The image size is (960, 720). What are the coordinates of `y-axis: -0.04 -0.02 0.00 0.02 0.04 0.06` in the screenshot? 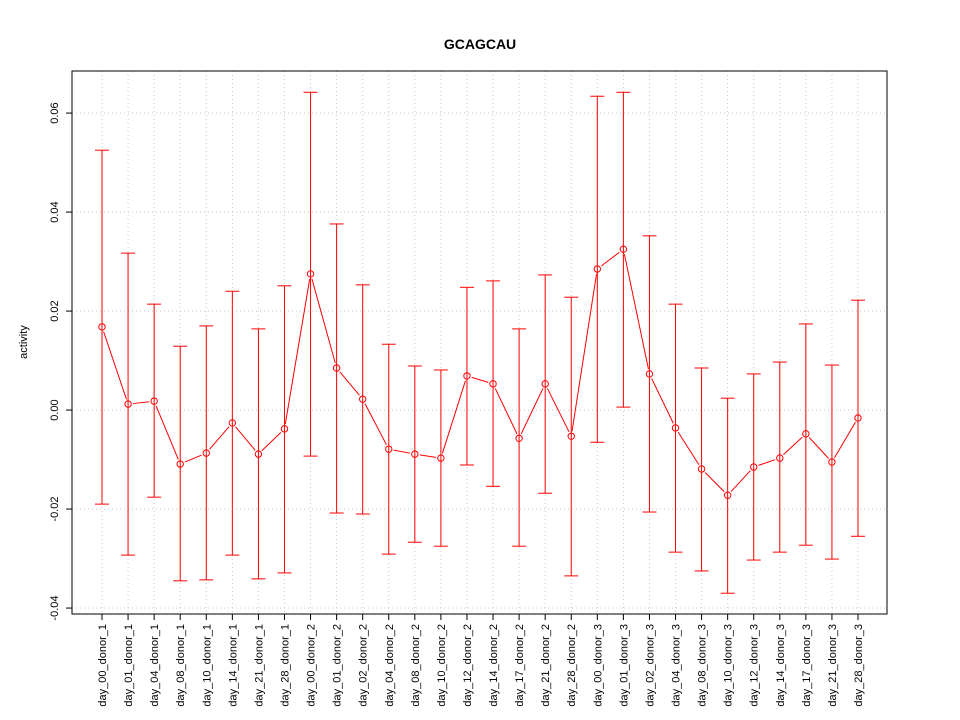 It's located at (60, 361).